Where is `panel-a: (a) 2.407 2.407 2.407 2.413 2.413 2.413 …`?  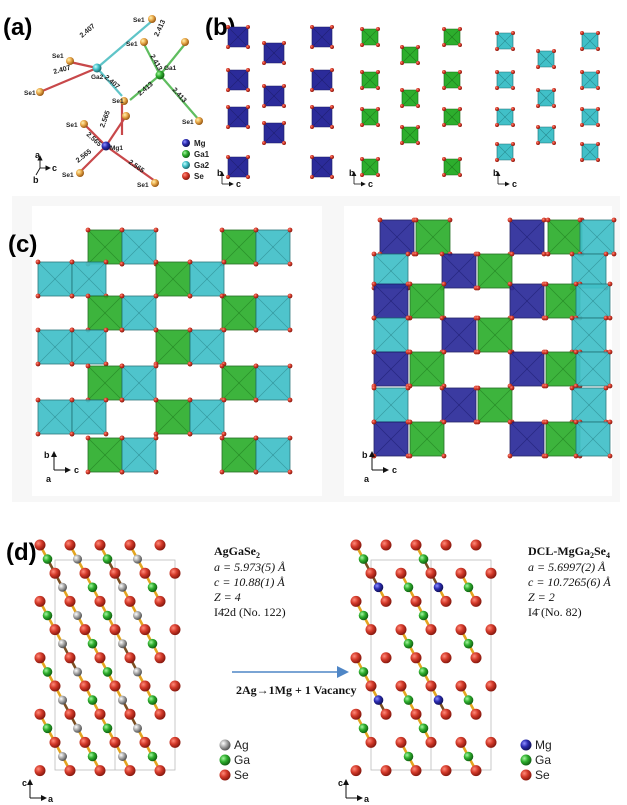
panel-a: (a) 2.407 2.407 2.407 2.413 2.413 2.413 … is located at coordinates (106, 101).